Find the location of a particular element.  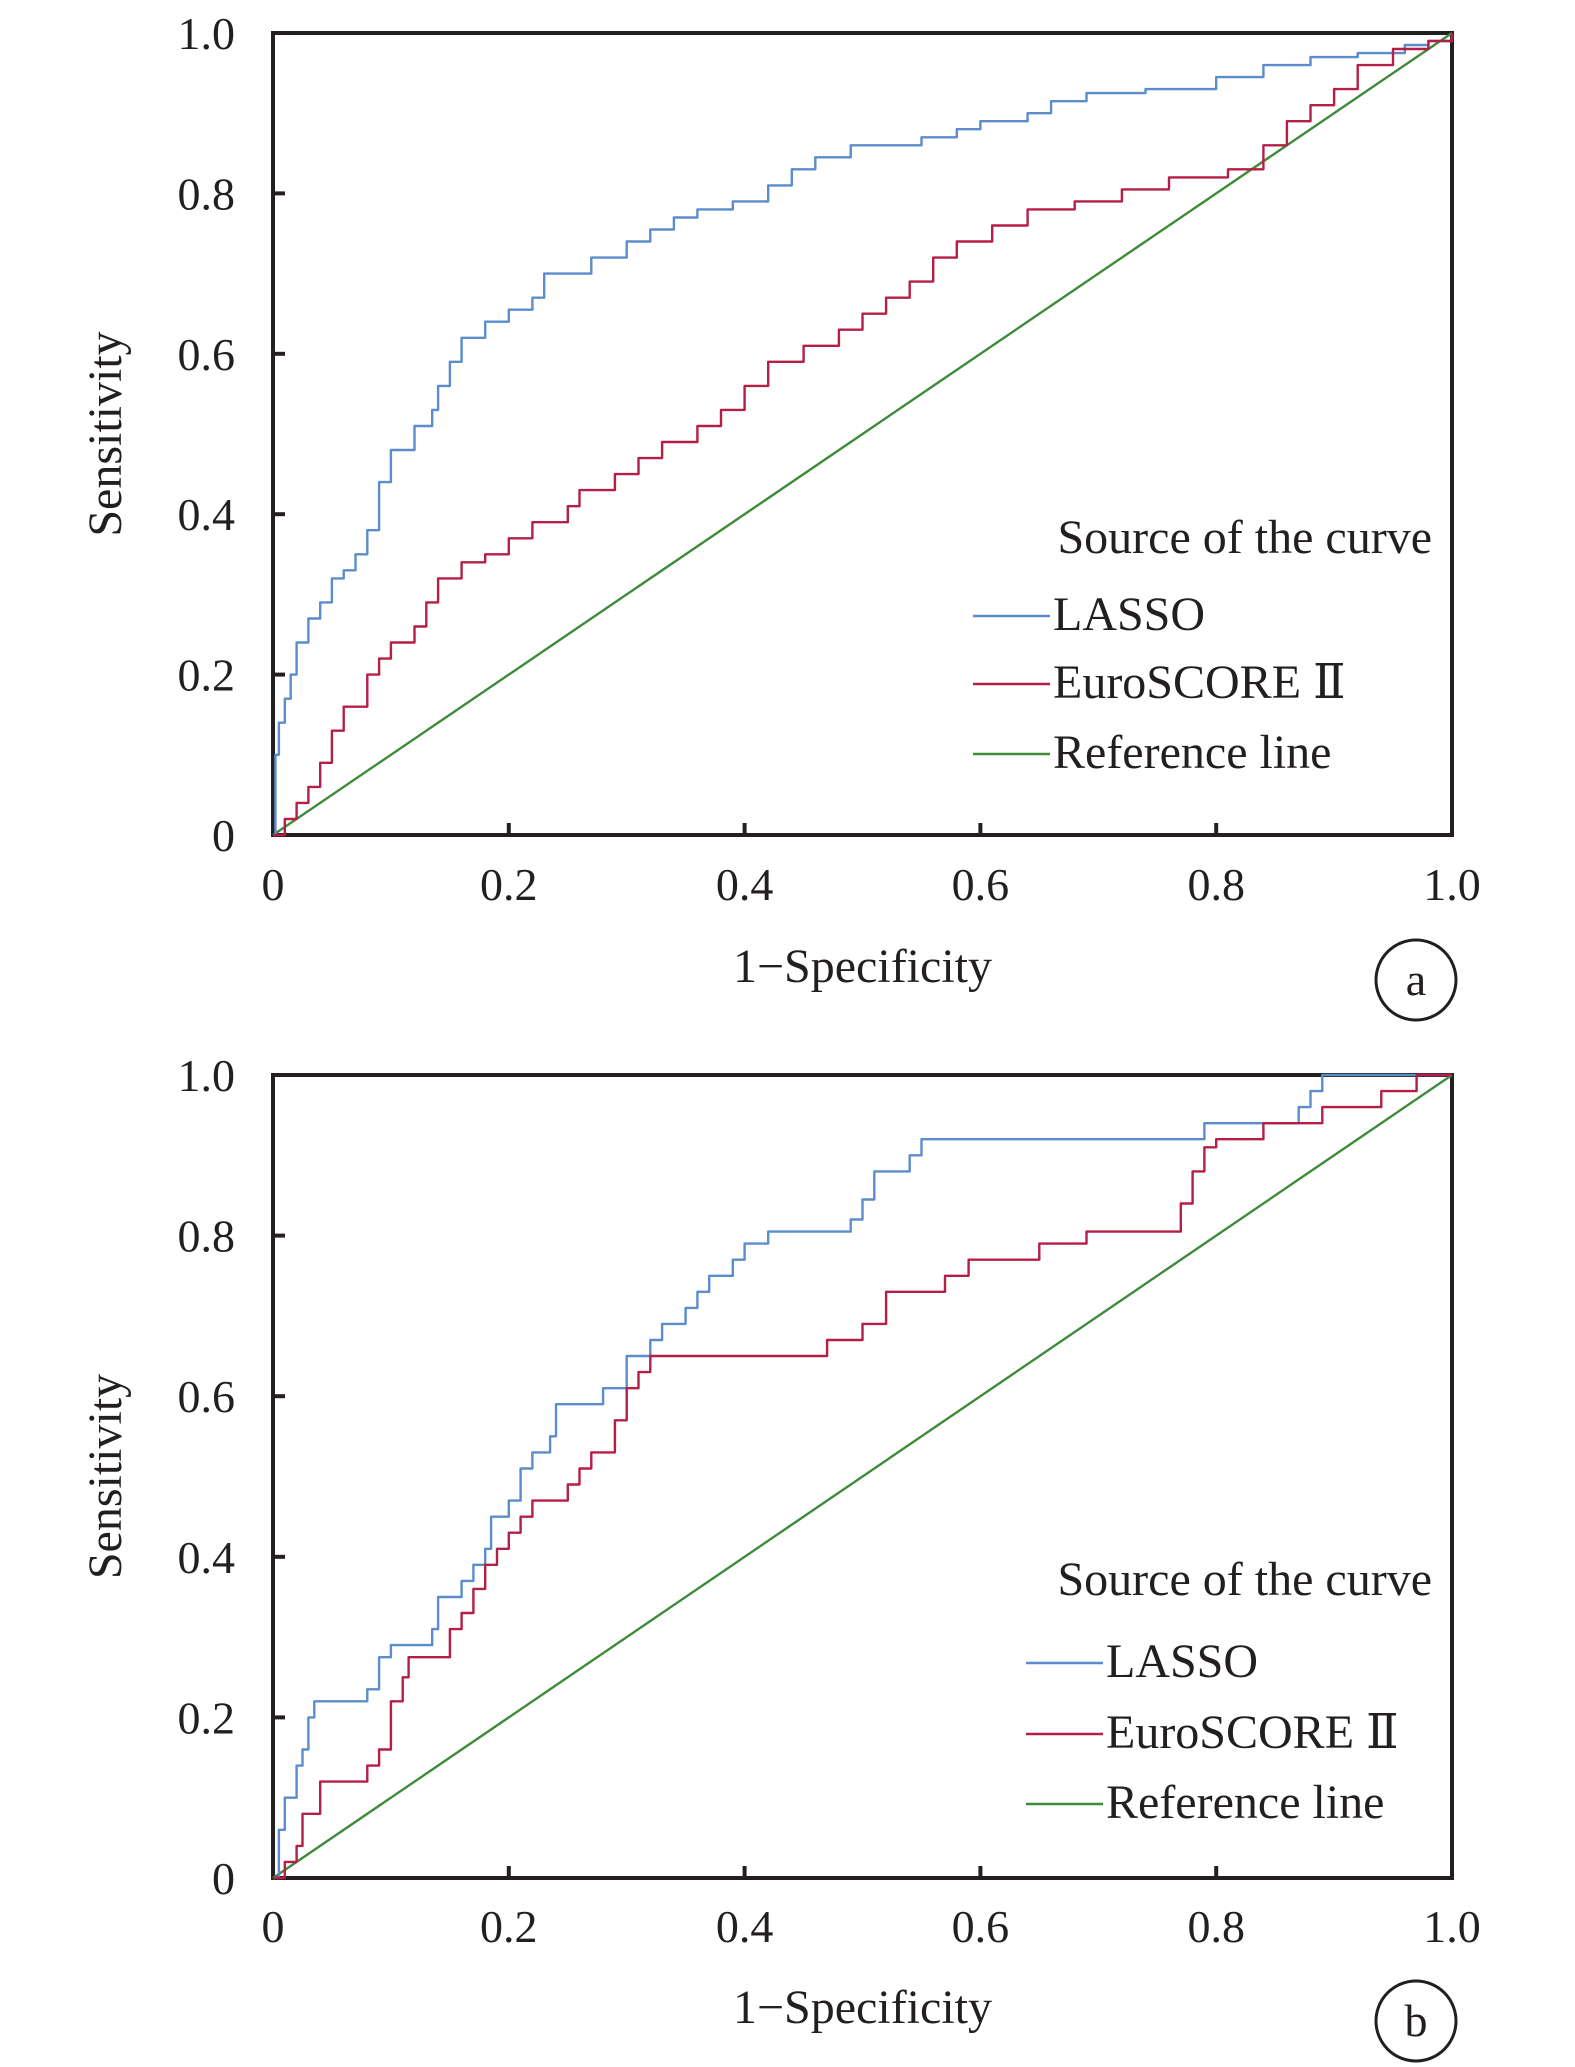

panel-tag-label: a is located at coordinates (1416, 979).